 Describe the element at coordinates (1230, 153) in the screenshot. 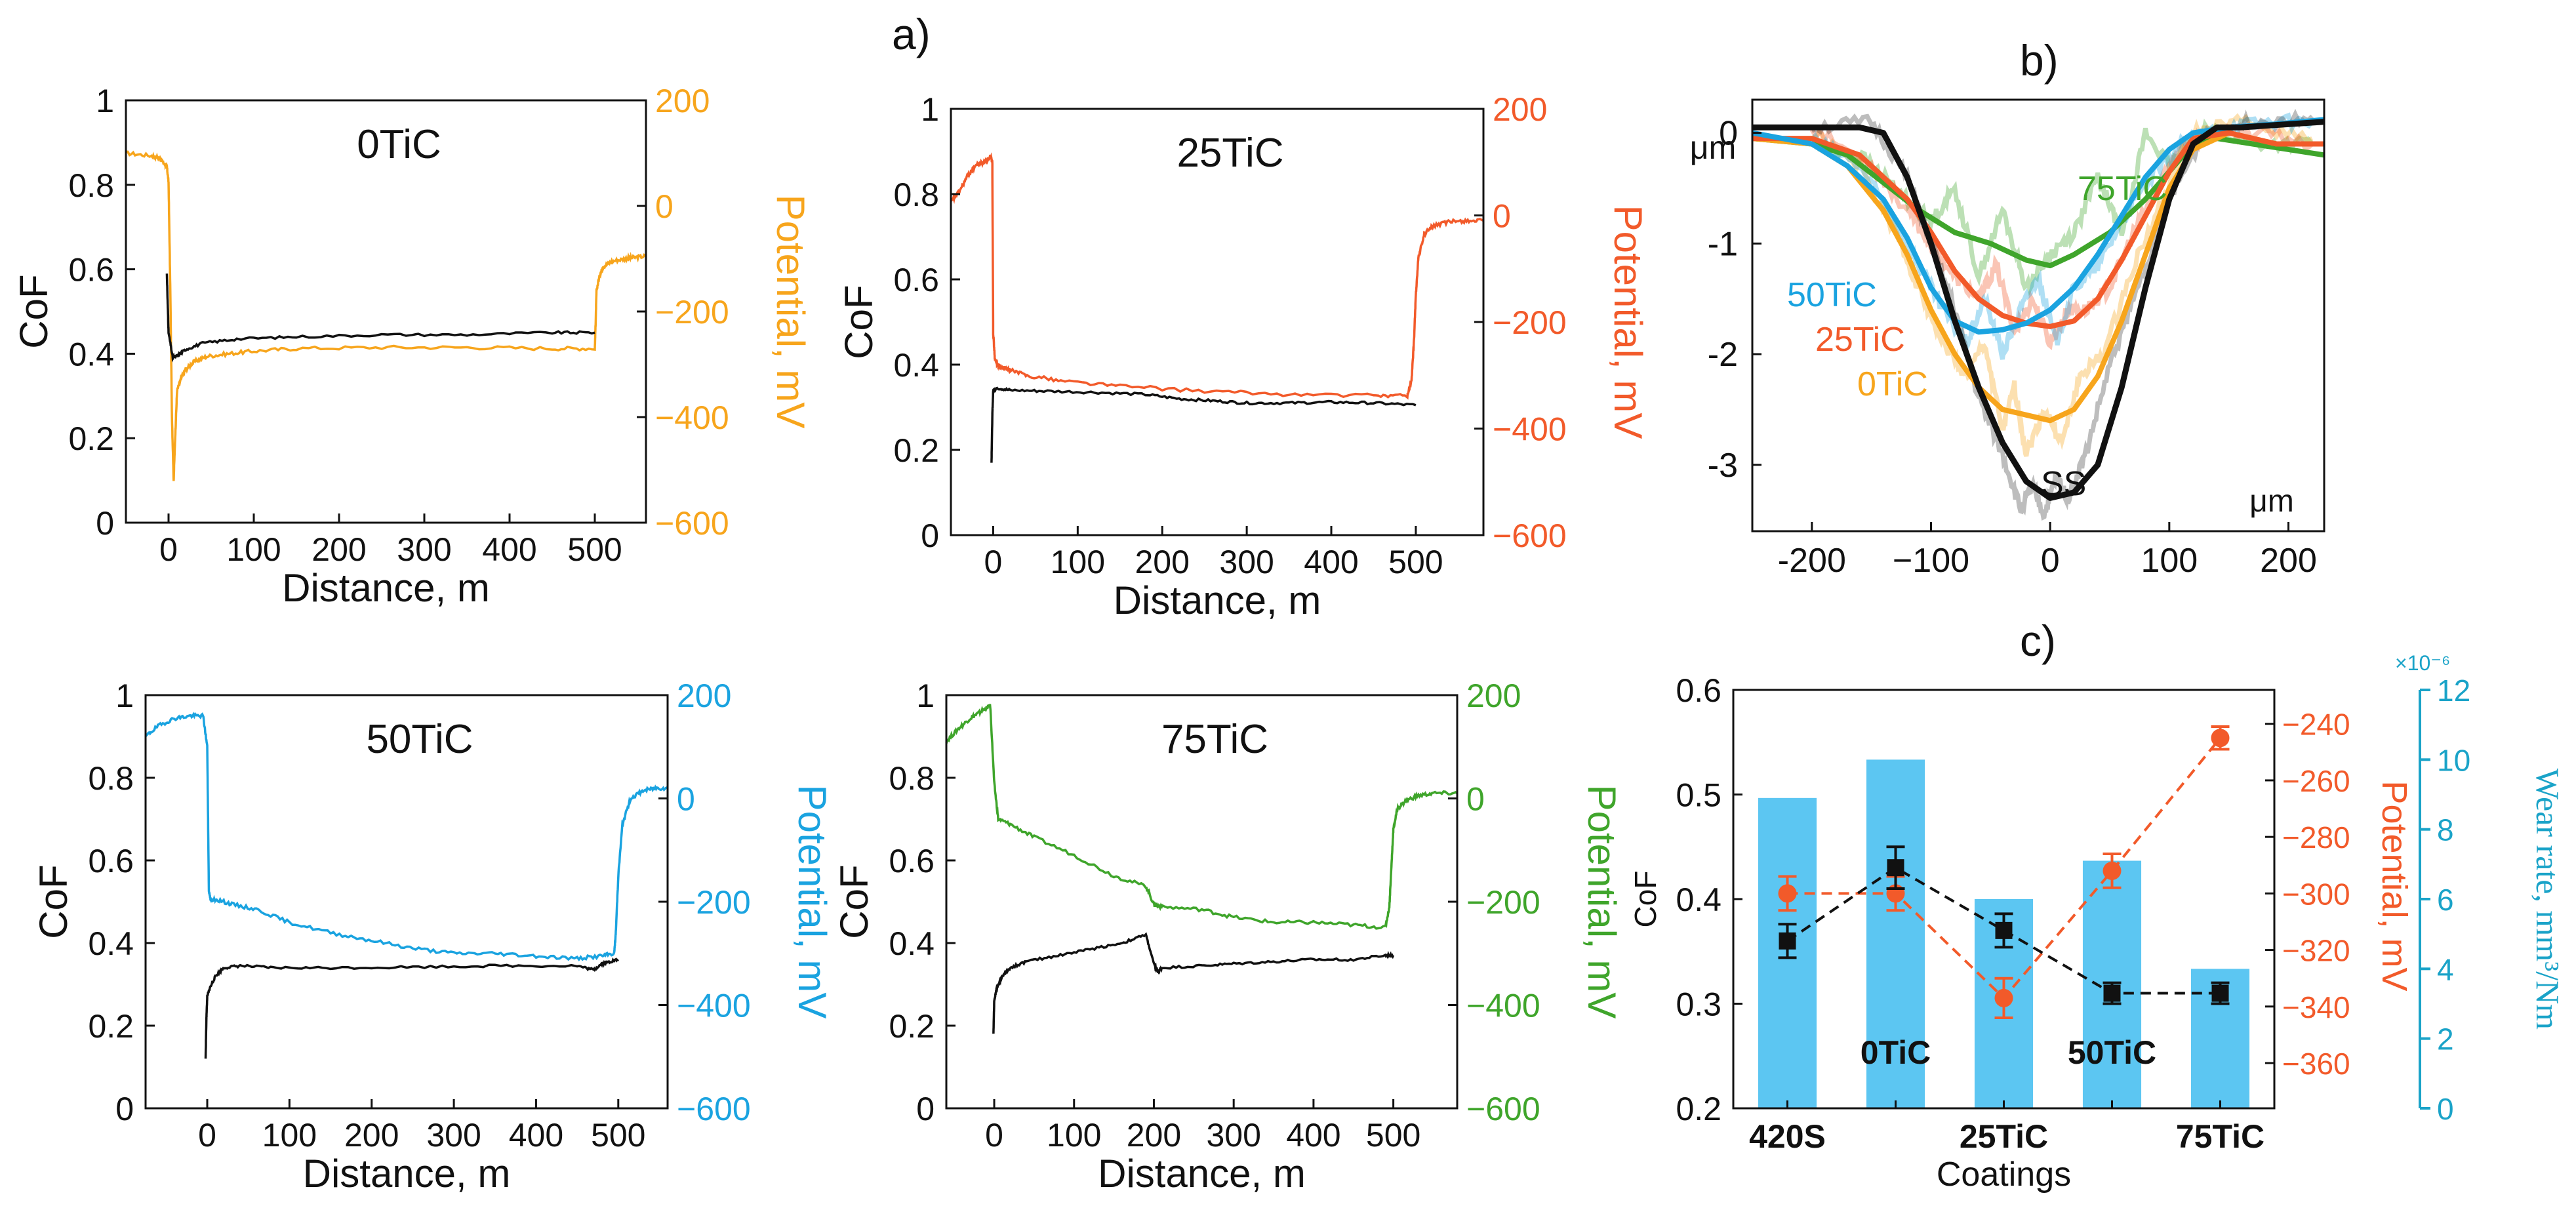

I see `chart-title-25TiC: 25TiC` at that location.